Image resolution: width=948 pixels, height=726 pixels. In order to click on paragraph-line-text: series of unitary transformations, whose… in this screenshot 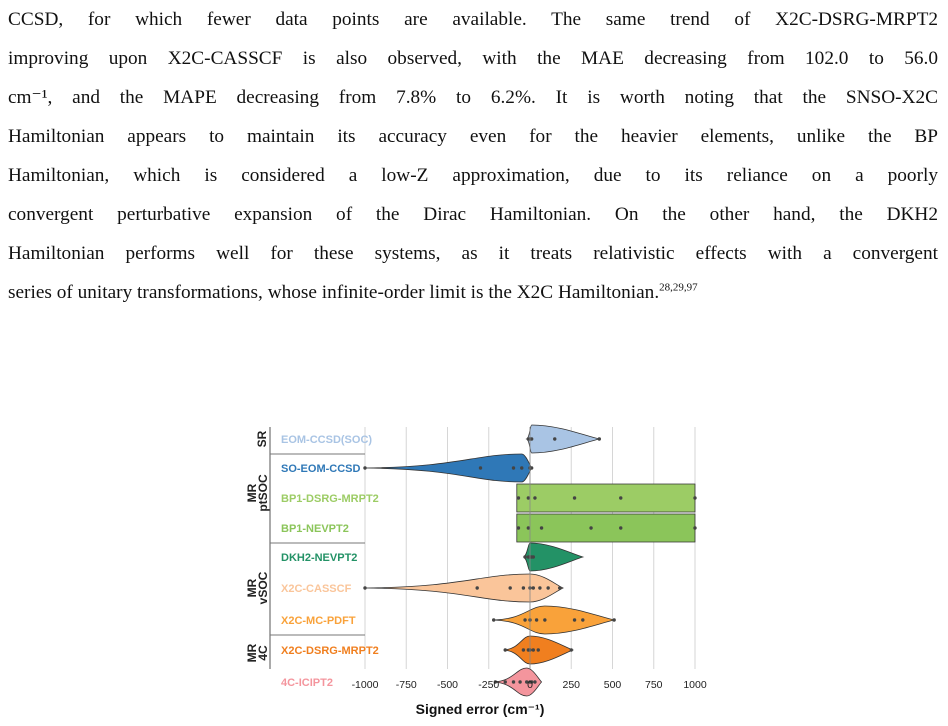, I will do `click(334, 292)`.